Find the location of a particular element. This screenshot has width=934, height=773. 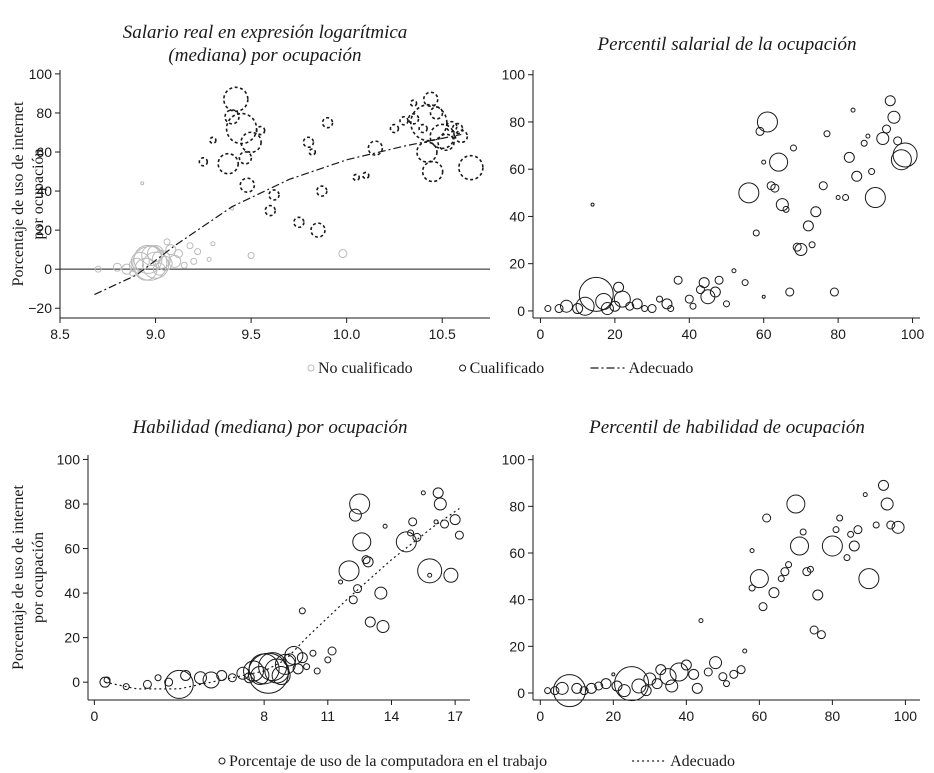

legend-label: Adecuado is located at coordinates (661, 368).